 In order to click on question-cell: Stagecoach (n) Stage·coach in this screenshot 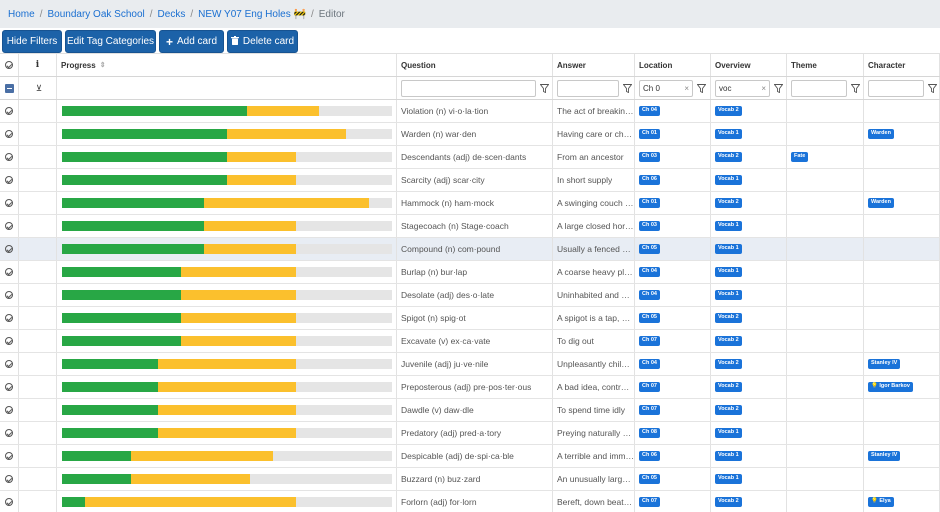, I will do `click(475, 226)`.